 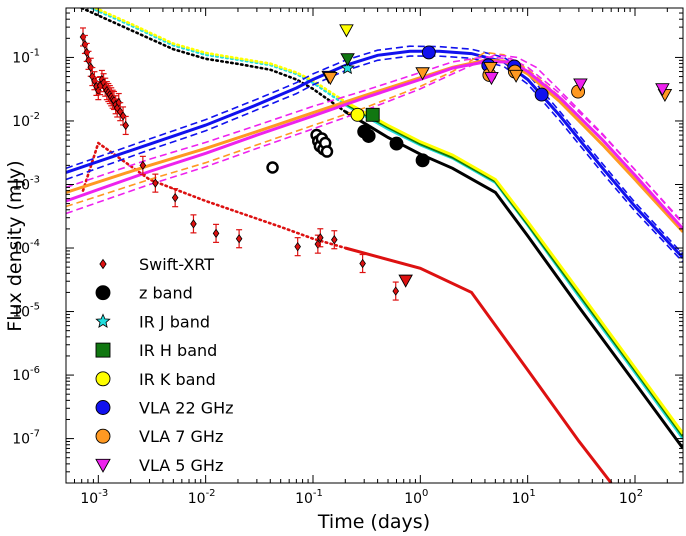 What do you see at coordinates (202, 497) in the screenshot?
I see `x-tick-label: 10⁻²` at bounding box center [202, 497].